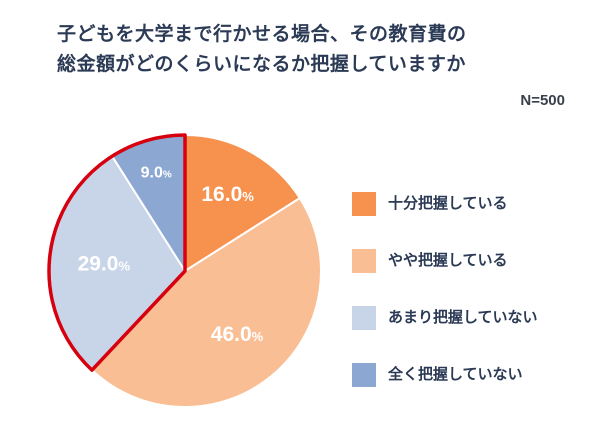 The width and height of the screenshot is (600, 439). I want to click on legend-item-4: 全く把握していない, so click(445, 375).